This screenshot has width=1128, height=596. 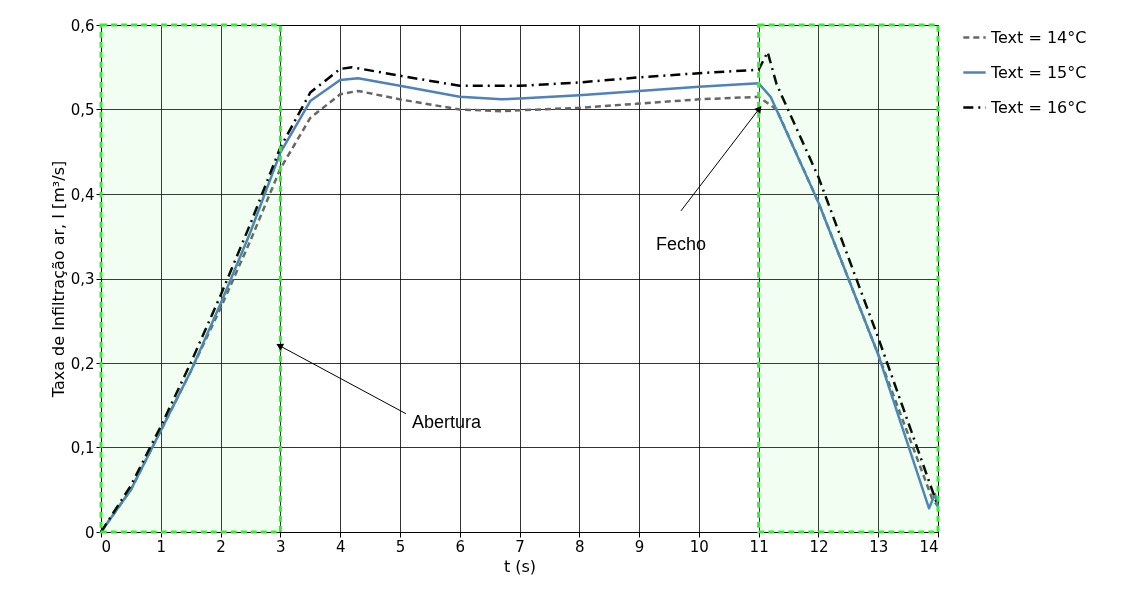 I want to click on y-tick-label: 0,3, so click(x=82, y=279).